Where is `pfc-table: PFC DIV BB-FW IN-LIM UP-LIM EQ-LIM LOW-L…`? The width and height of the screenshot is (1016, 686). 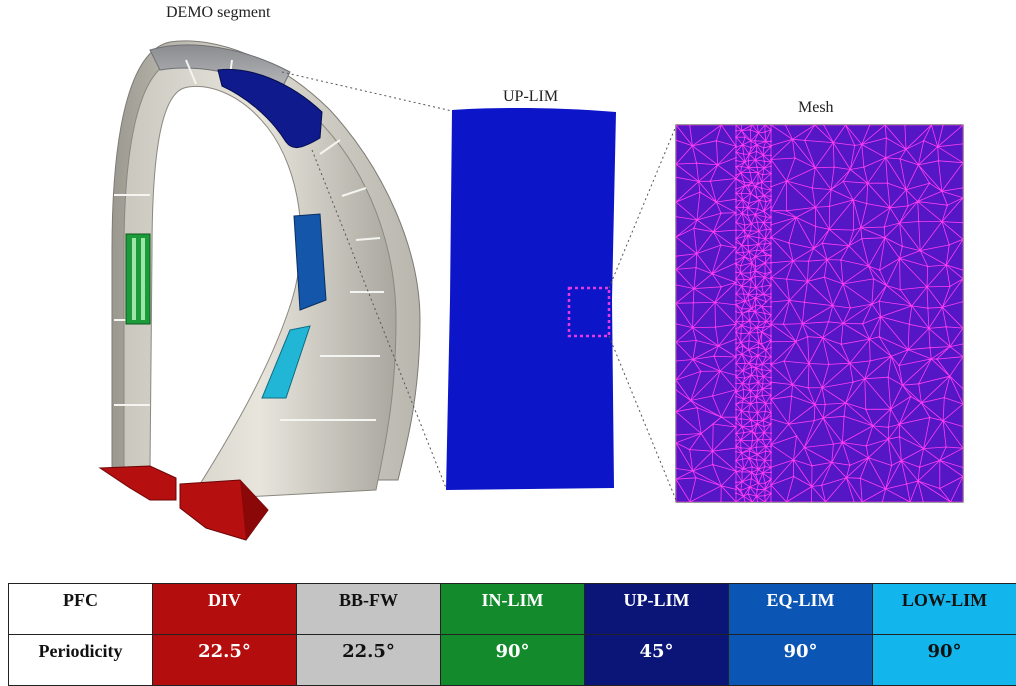 pfc-table: PFC DIV BB-FW IN-LIM UP-LIM EQ-LIM LOW-L… is located at coordinates (512, 634).